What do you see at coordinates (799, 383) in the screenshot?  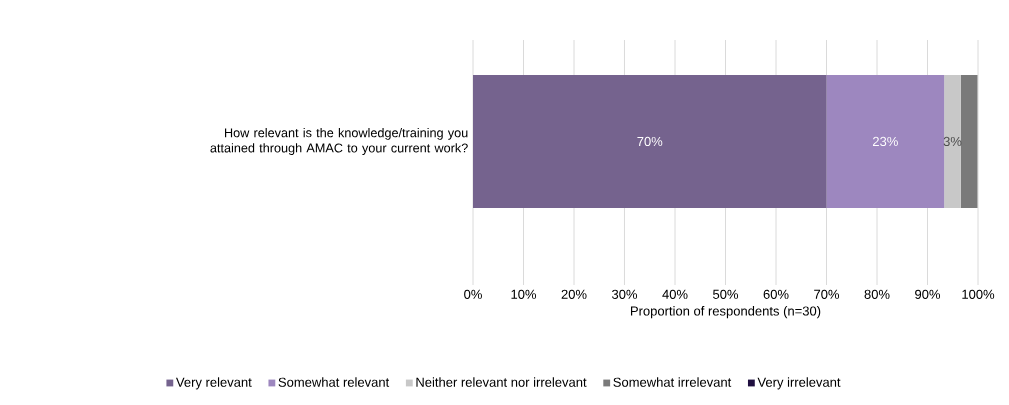 I see `legend-label: Very irrelevant` at bounding box center [799, 383].